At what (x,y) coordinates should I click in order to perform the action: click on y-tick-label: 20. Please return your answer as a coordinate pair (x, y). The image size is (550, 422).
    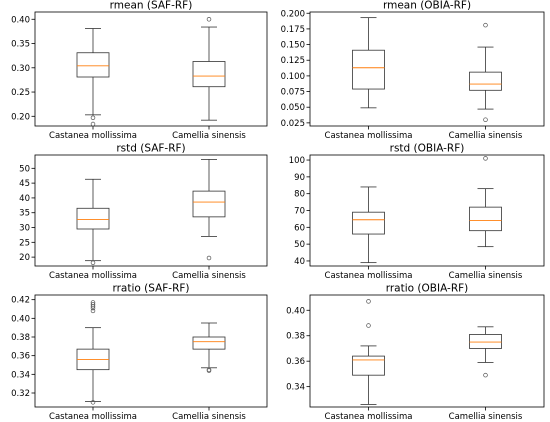
    Looking at the image, I should click on (24, 258).